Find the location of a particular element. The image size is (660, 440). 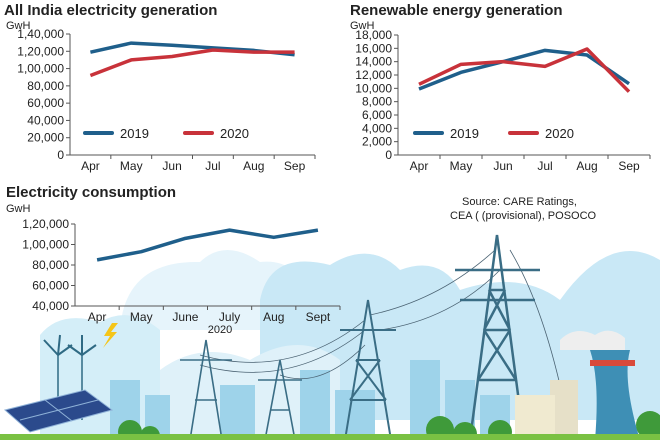

pylon-medium is located at coordinates (368, 369).